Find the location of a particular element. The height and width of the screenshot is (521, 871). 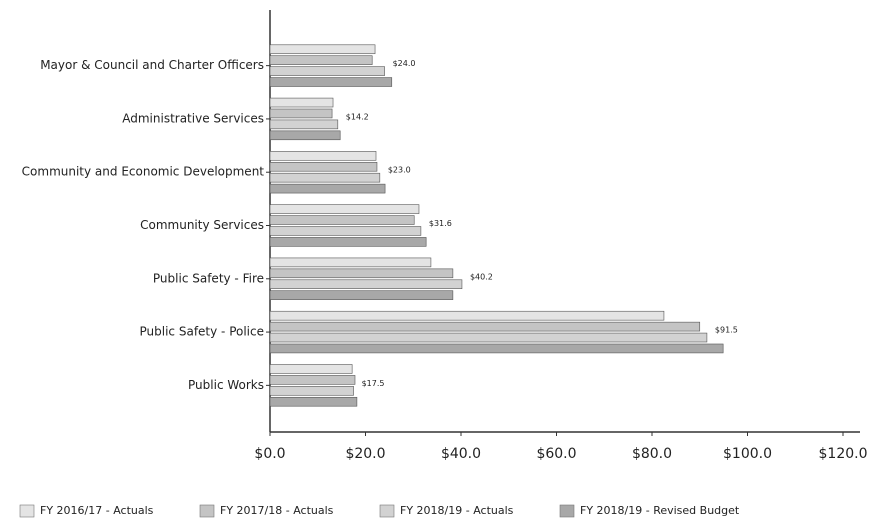

y-tick-label: Community Services is located at coordinates (202, 225).